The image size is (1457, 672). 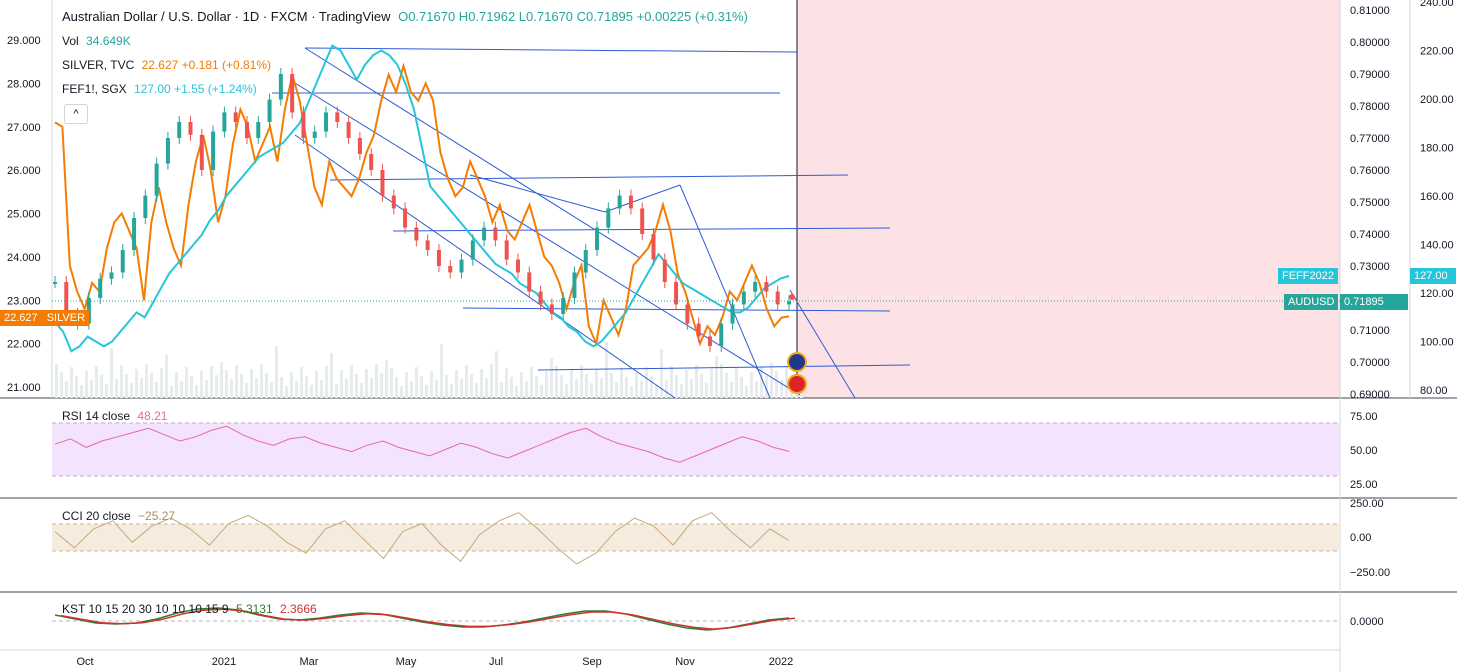 I want to click on silver-price-tag: 22.627 SILVER, so click(x=45, y=318).